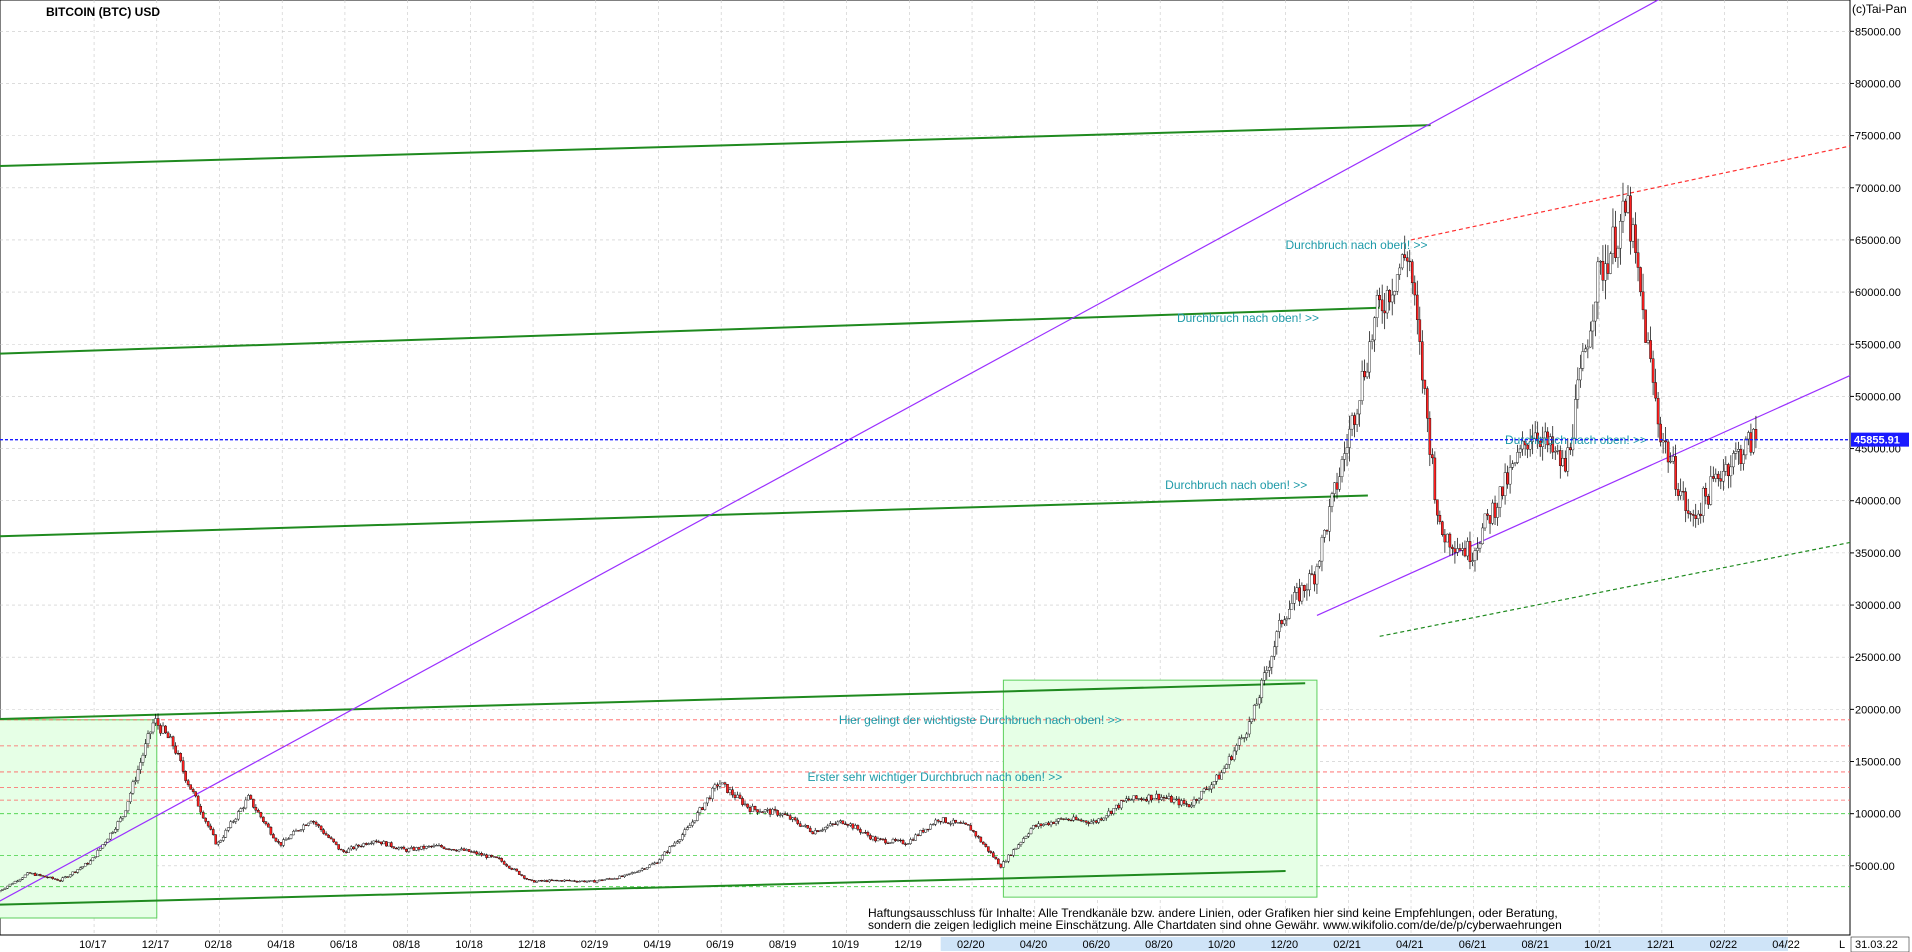 The height and width of the screenshot is (952, 1912). I want to click on x-tick-label: 12/19, so click(908, 945).